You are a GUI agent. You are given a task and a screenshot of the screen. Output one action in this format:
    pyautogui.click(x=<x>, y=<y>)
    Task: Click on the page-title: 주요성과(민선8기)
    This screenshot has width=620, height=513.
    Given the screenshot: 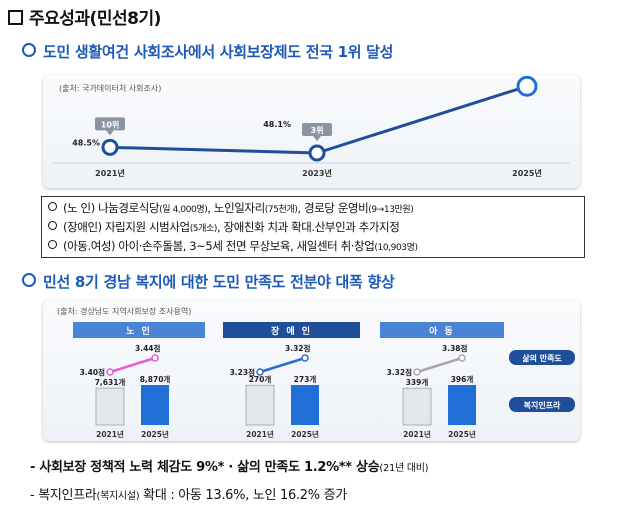 What is the action you would take?
    pyautogui.click(x=84, y=16)
    